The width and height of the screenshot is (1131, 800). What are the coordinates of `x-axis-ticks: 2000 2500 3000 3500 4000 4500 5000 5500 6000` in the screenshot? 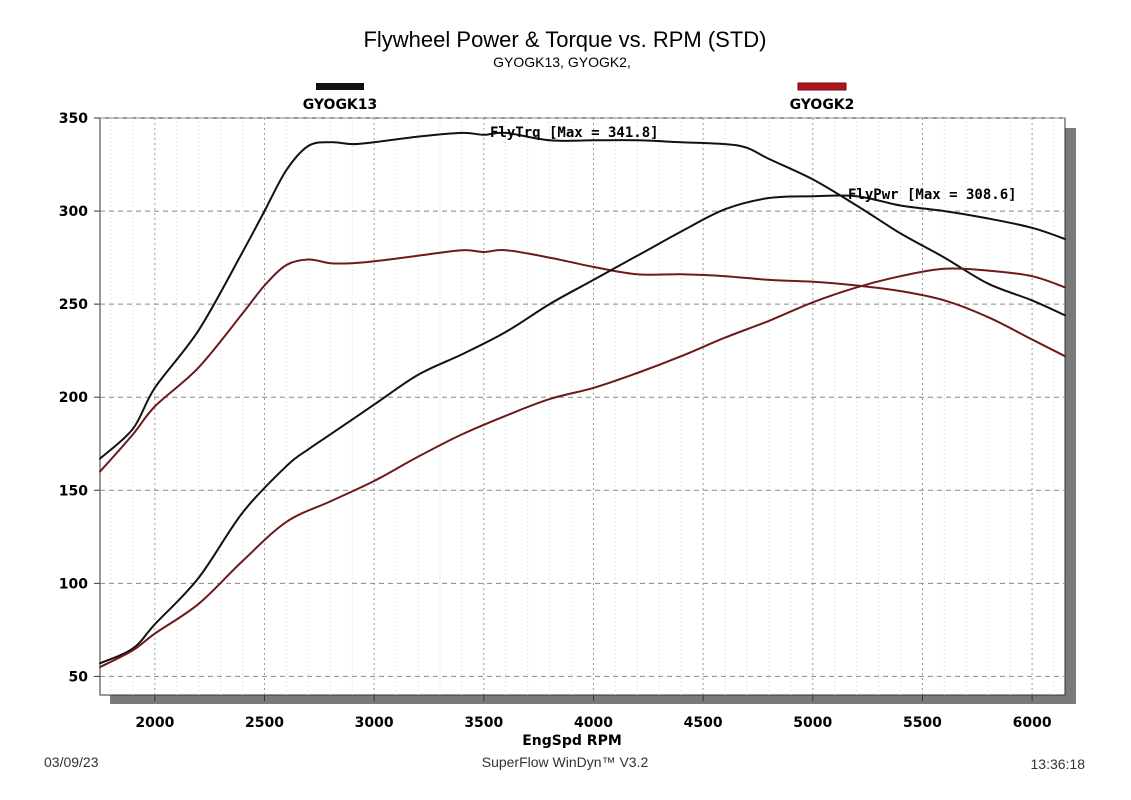 It's located at (593, 713).